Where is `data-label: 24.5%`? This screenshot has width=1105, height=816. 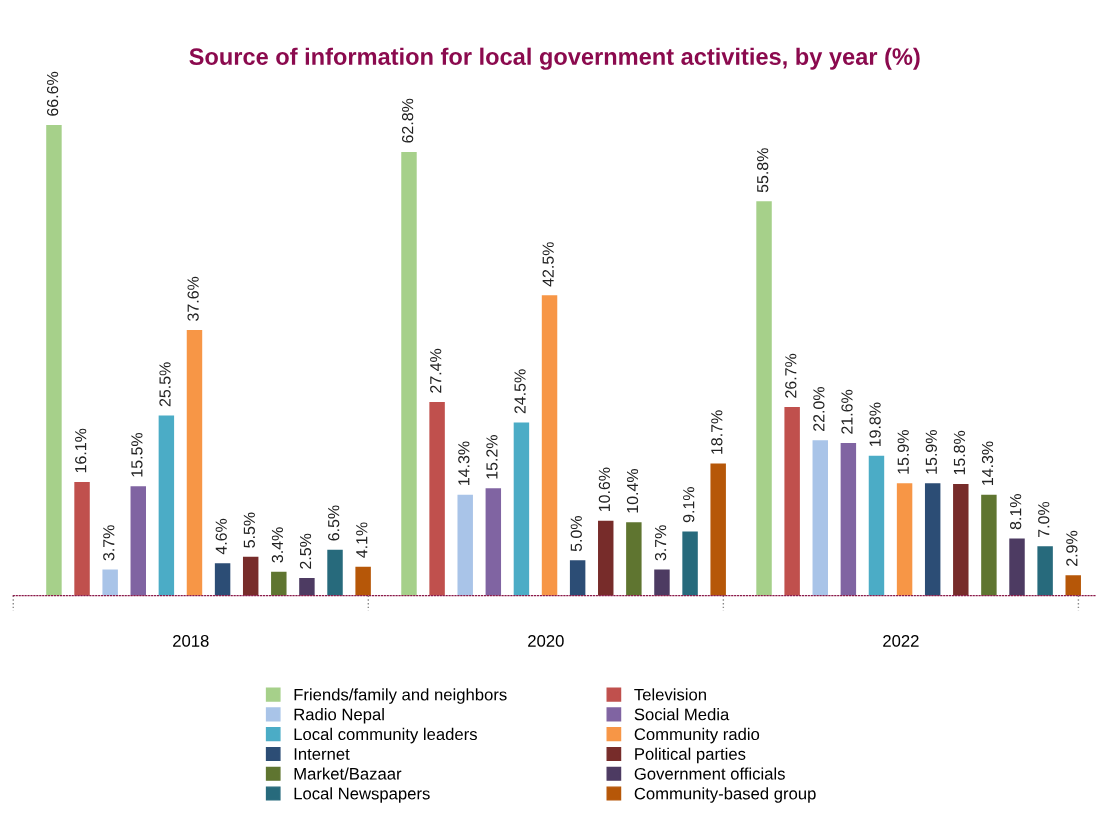 data-label: 24.5% is located at coordinates (520, 391).